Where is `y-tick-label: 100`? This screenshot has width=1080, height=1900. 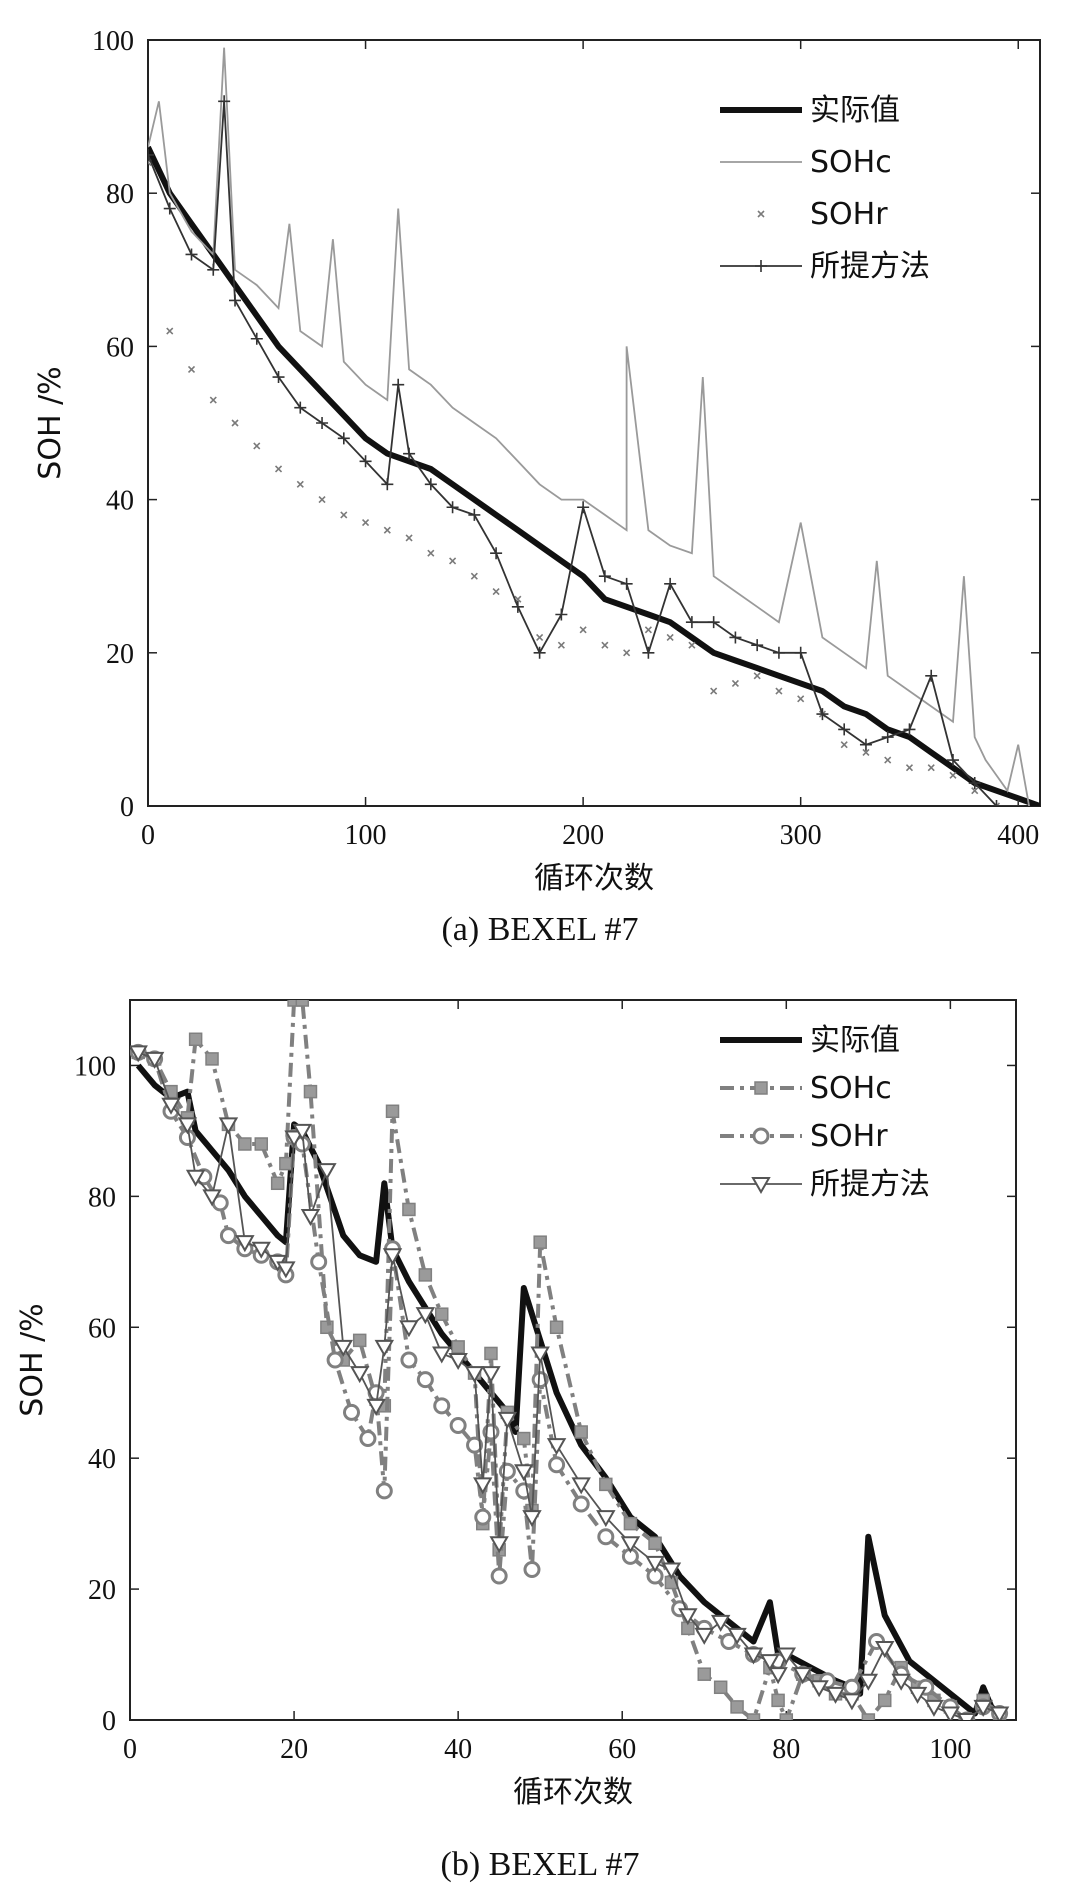 y-tick-label: 100 is located at coordinates (113, 41).